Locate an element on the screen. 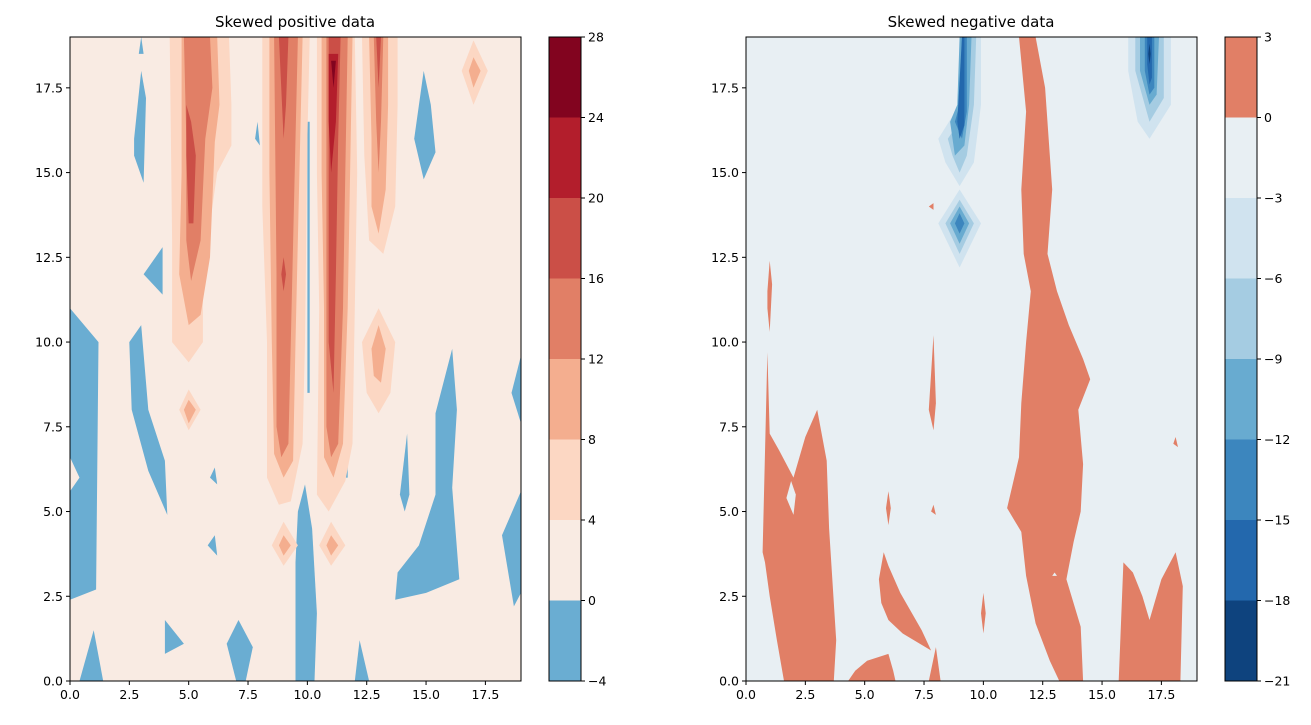 Image resolution: width=1311 pixels, height=725 pixels. y-tick-label-negative-2: 5.0 is located at coordinates (729, 511).